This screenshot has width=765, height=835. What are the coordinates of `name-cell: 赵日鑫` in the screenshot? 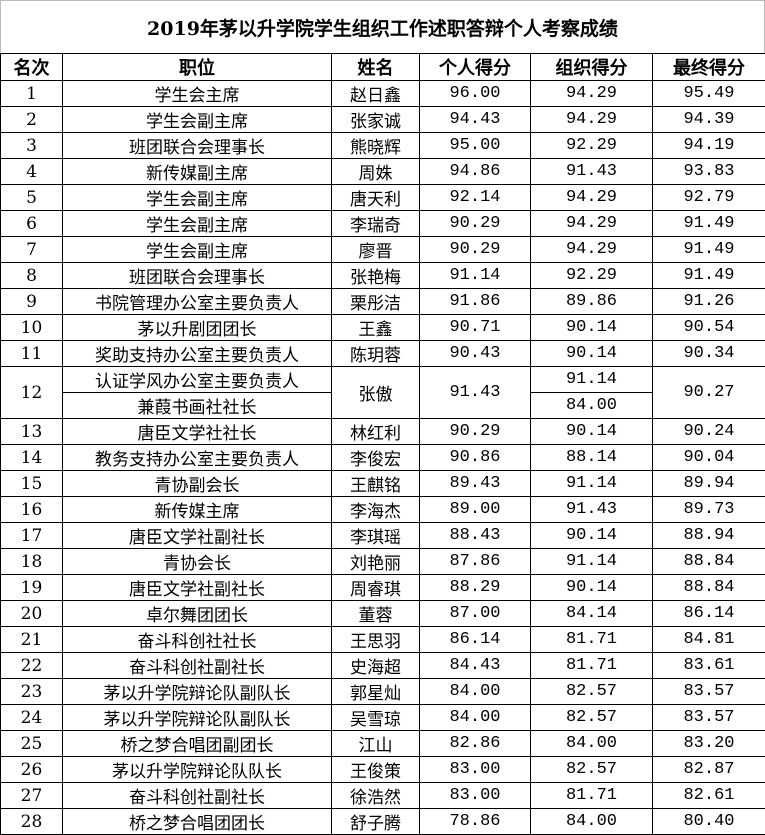 It's located at (376, 94).